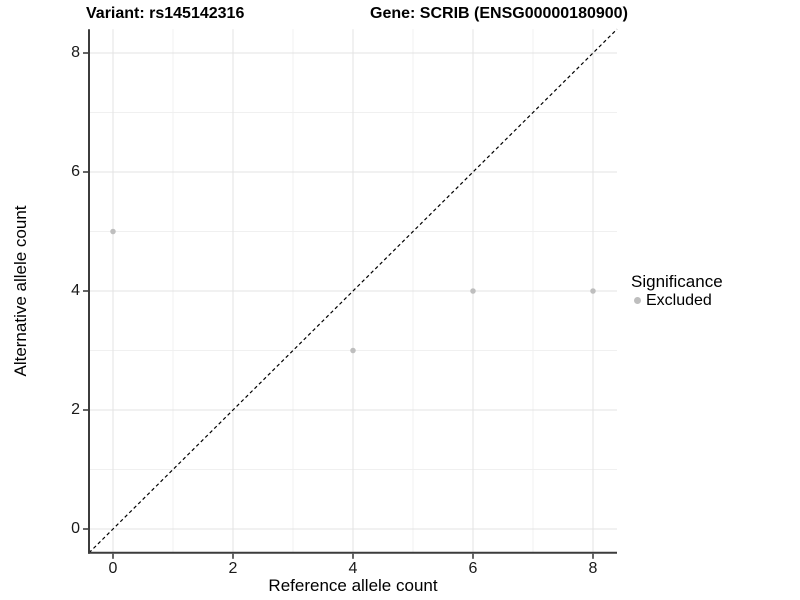 This screenshot has width=800, height=600. Describe the element at coordinates (75, 528) in the screenshot. I see `y-tick-label: 0` at that location.